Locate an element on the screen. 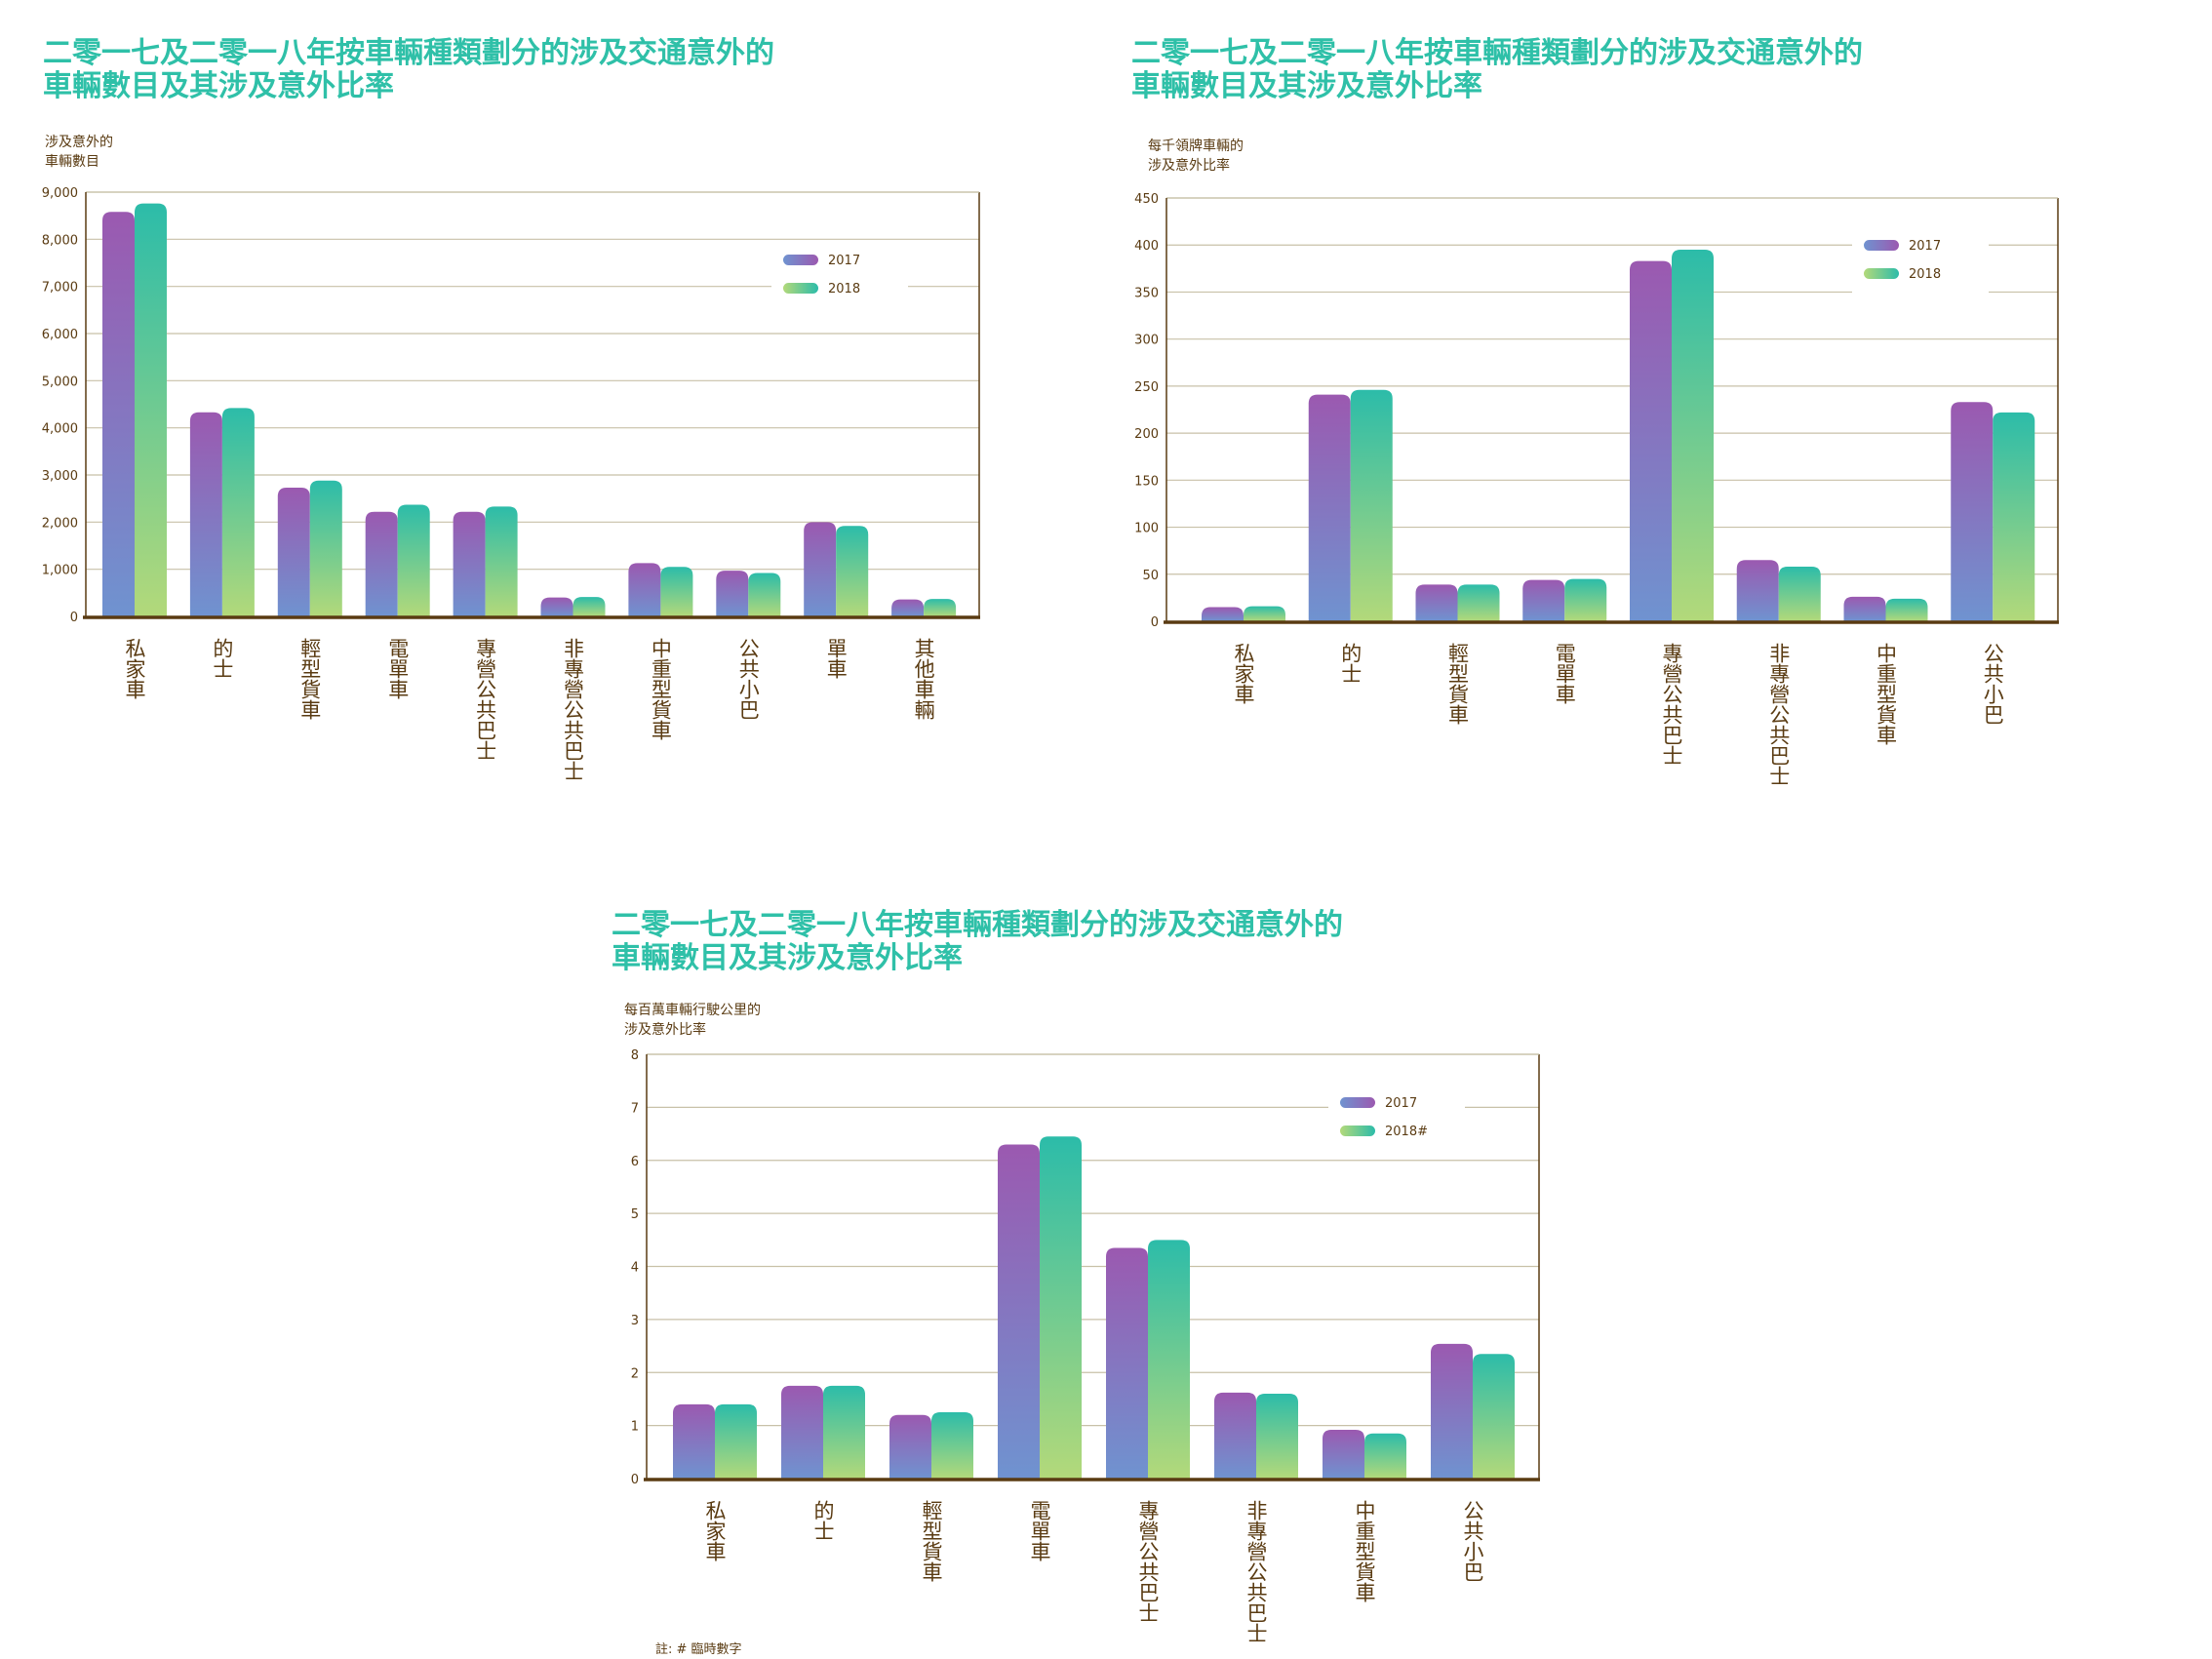 The image size is (2212, 1659). y-tick-label: 350 is located at coordinates (1146, 293).